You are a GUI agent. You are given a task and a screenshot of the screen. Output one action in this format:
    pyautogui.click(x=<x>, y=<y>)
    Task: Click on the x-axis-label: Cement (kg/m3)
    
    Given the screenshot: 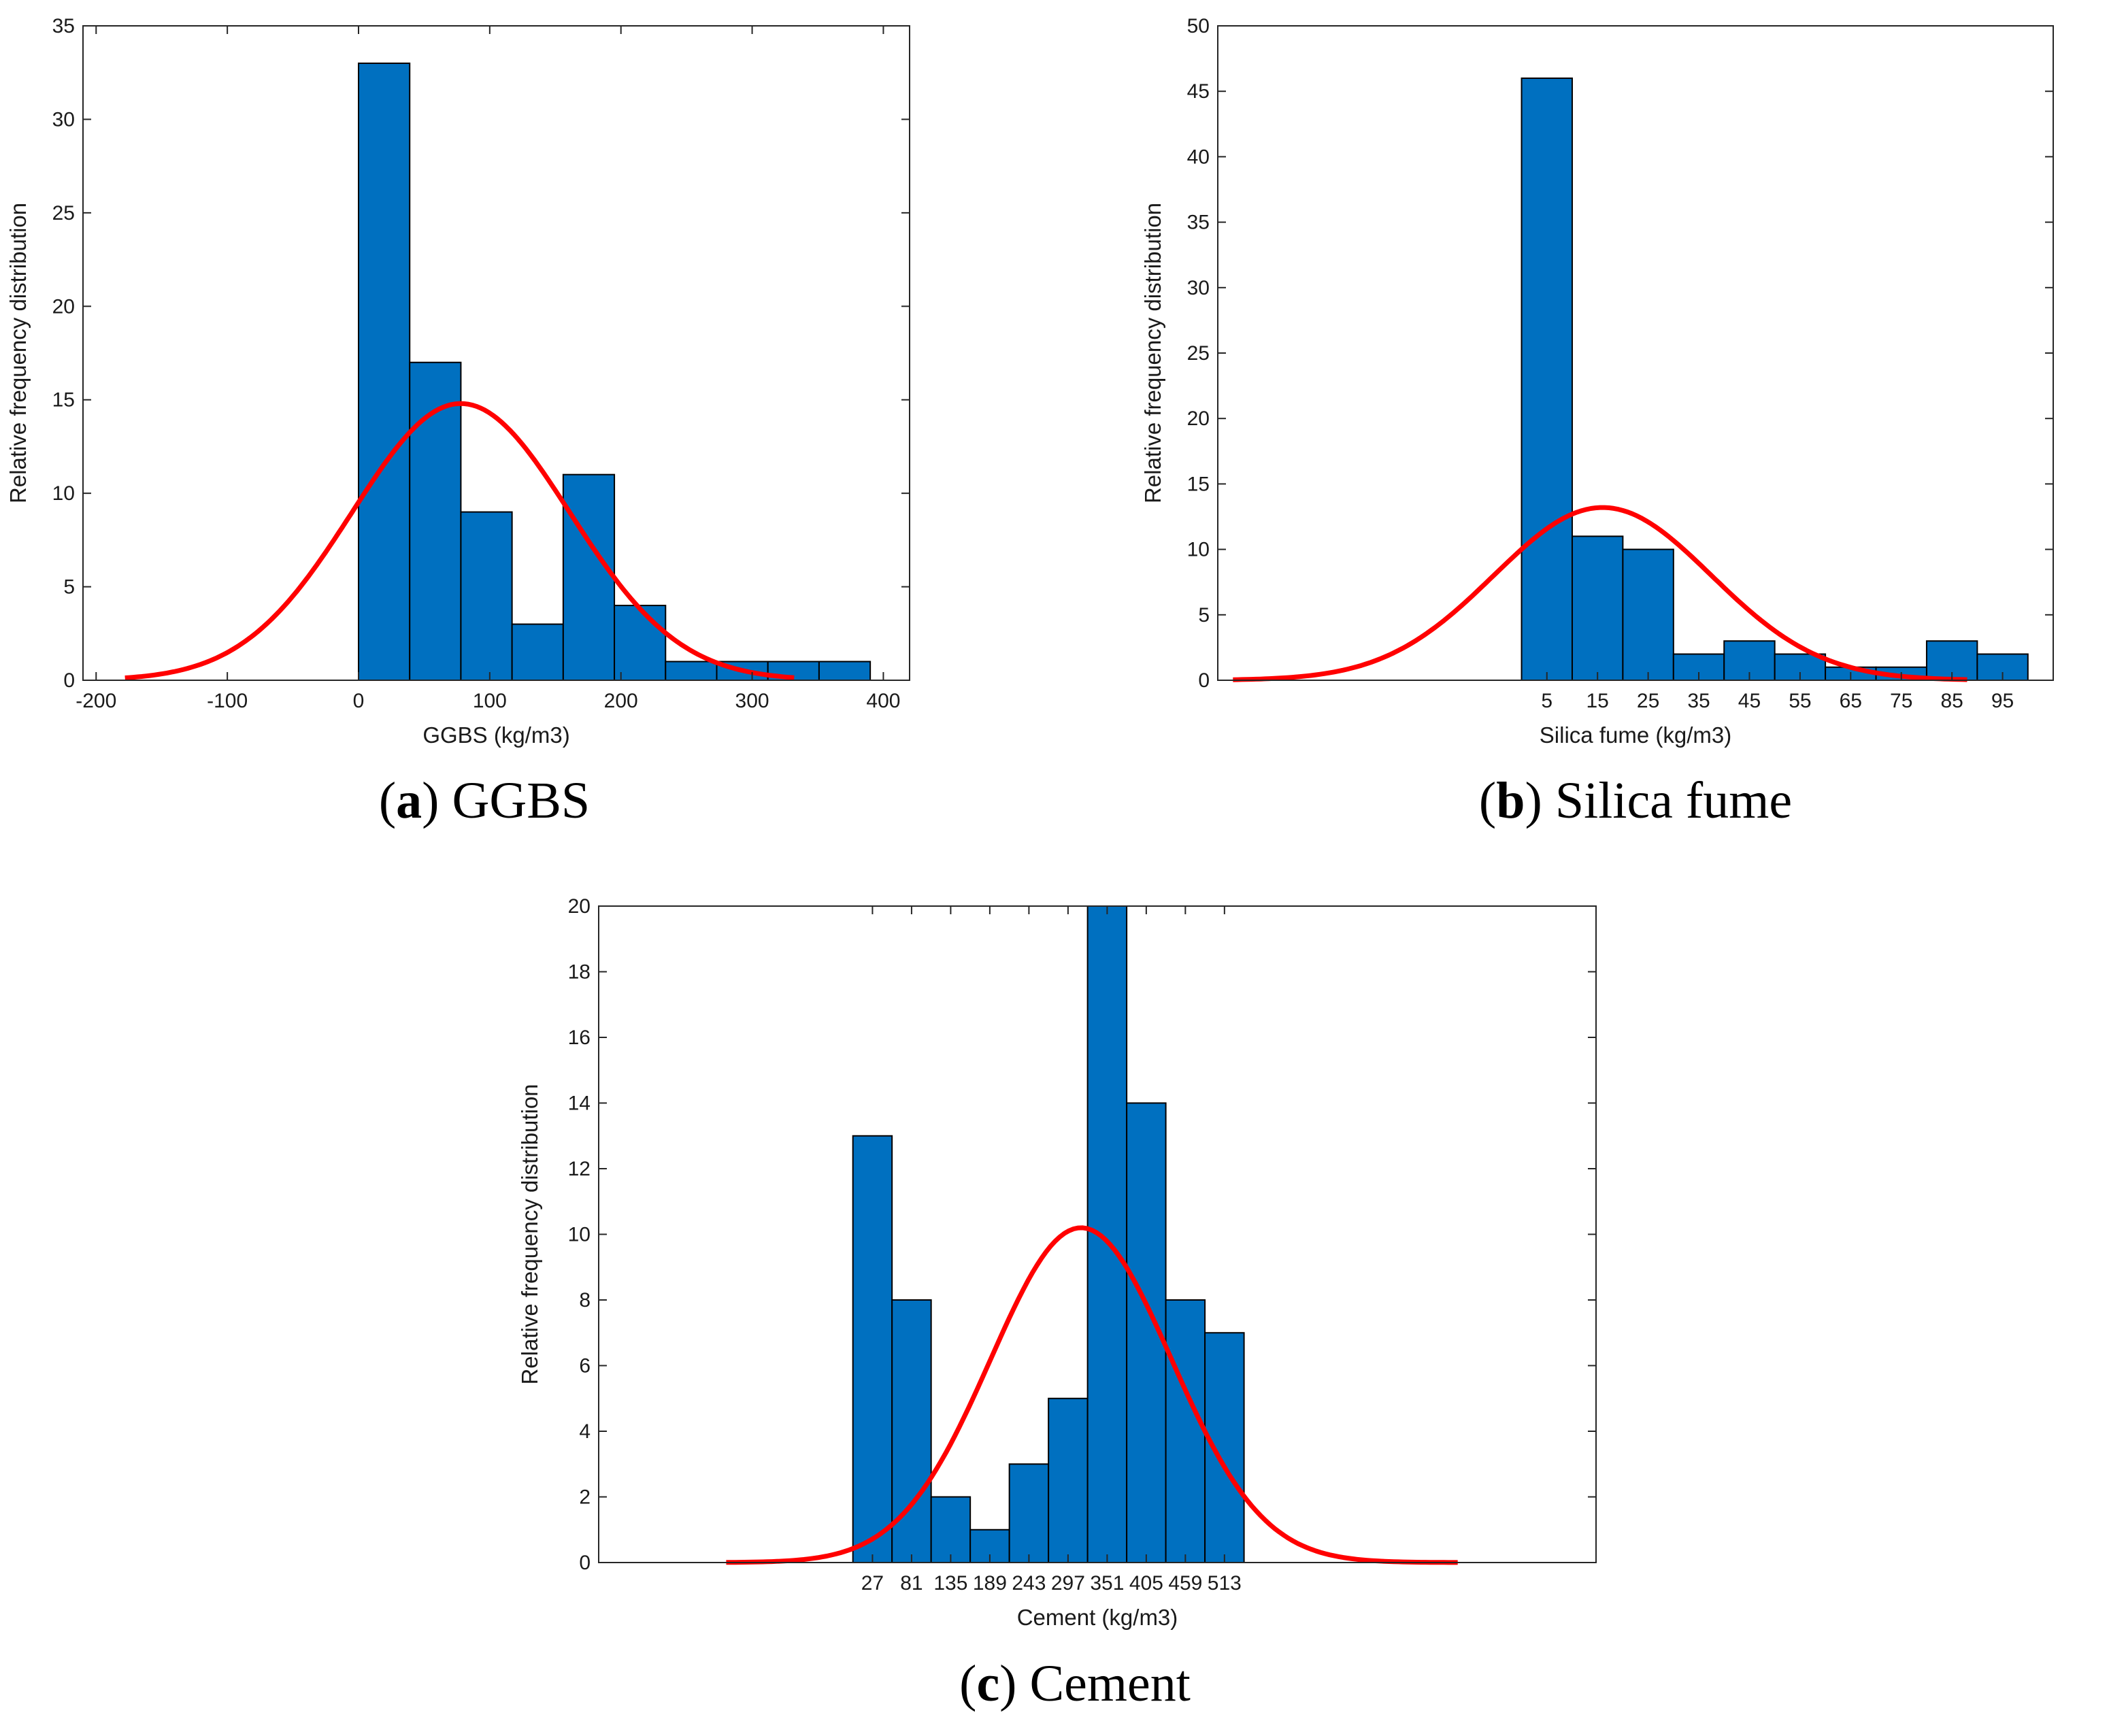 What is the action you would take?
    pyautogui.click(x=1097, y=1617)
    